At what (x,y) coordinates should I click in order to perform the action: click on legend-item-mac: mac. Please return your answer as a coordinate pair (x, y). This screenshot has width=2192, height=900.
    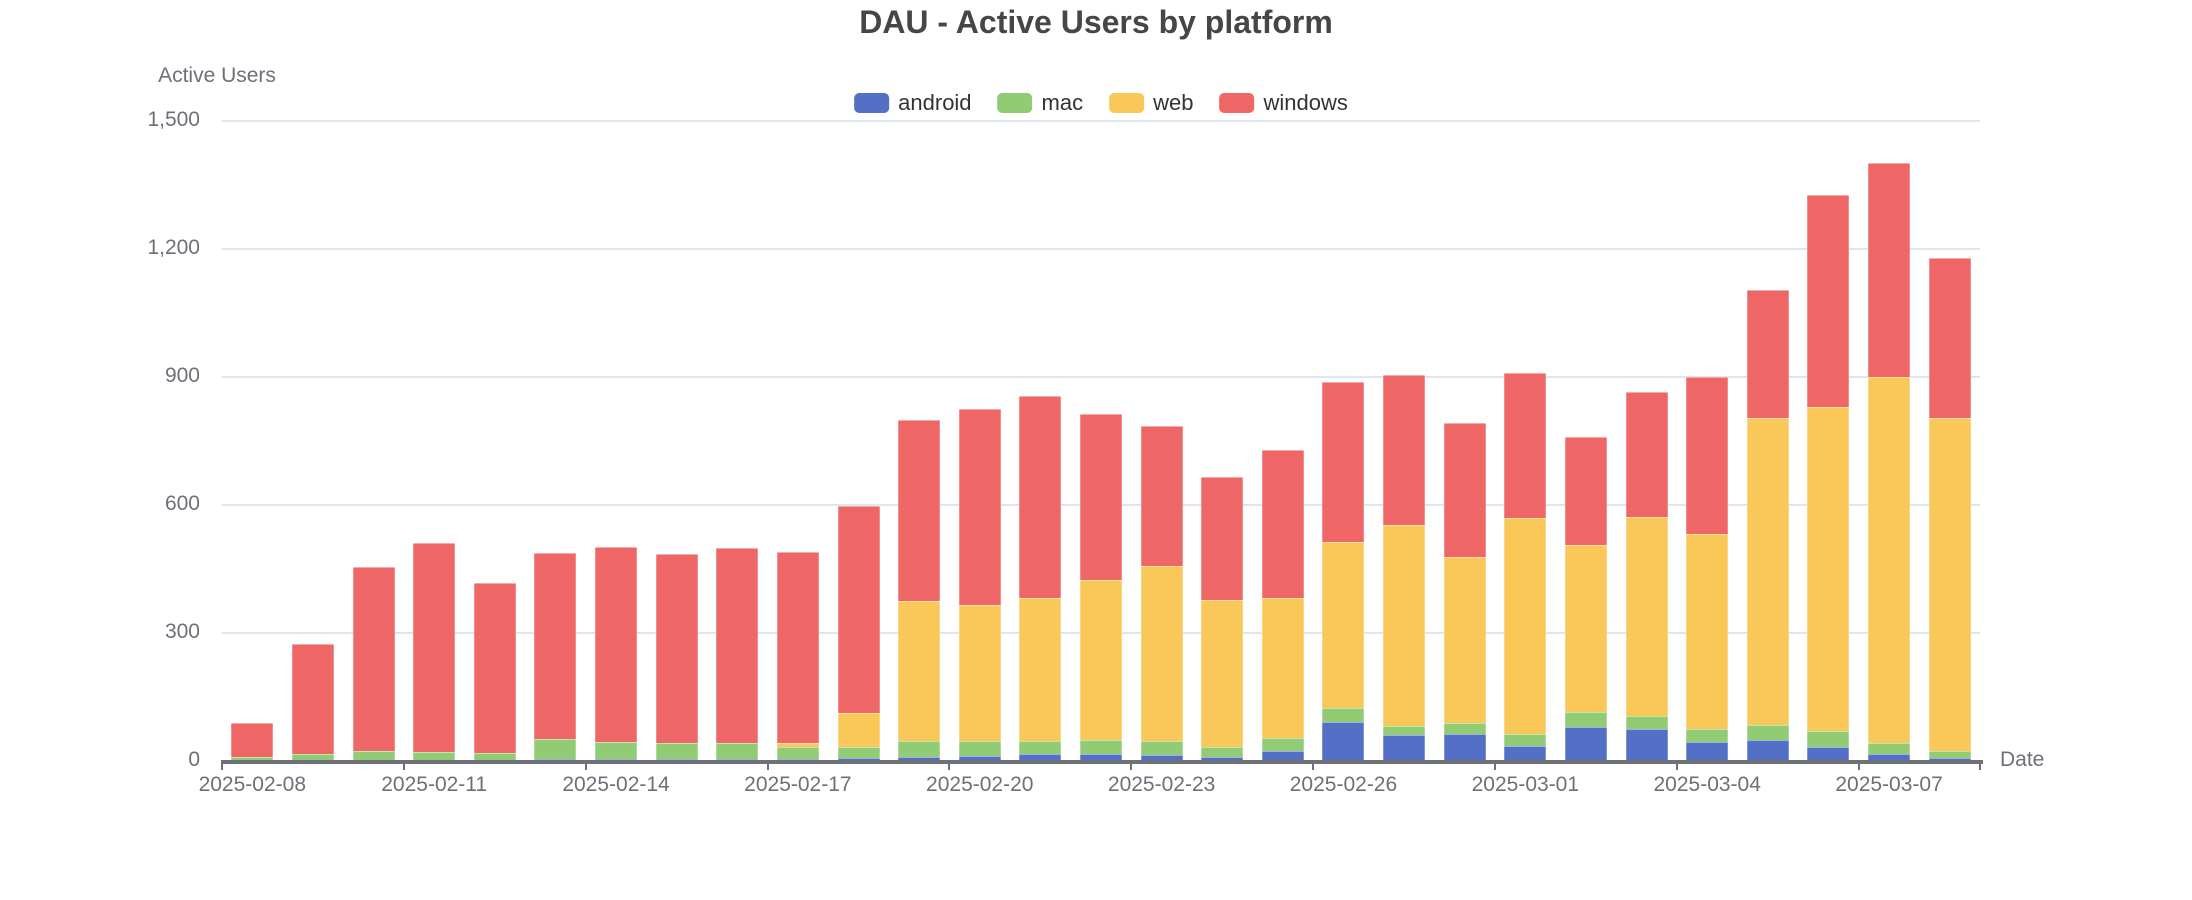
    Looking at the image, I should click on (1040, 103).